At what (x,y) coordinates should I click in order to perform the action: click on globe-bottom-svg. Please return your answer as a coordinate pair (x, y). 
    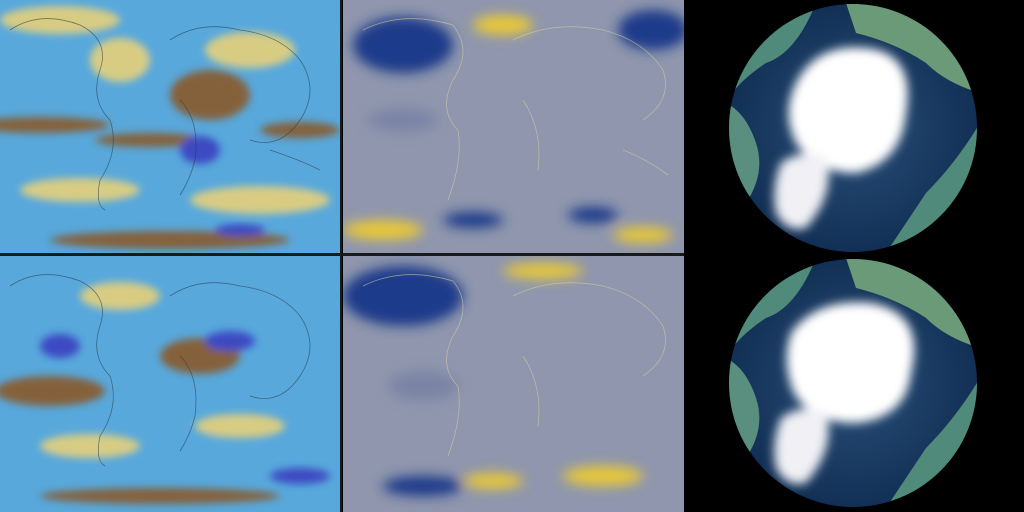
    Looking at the image, I should click on (853, 383).